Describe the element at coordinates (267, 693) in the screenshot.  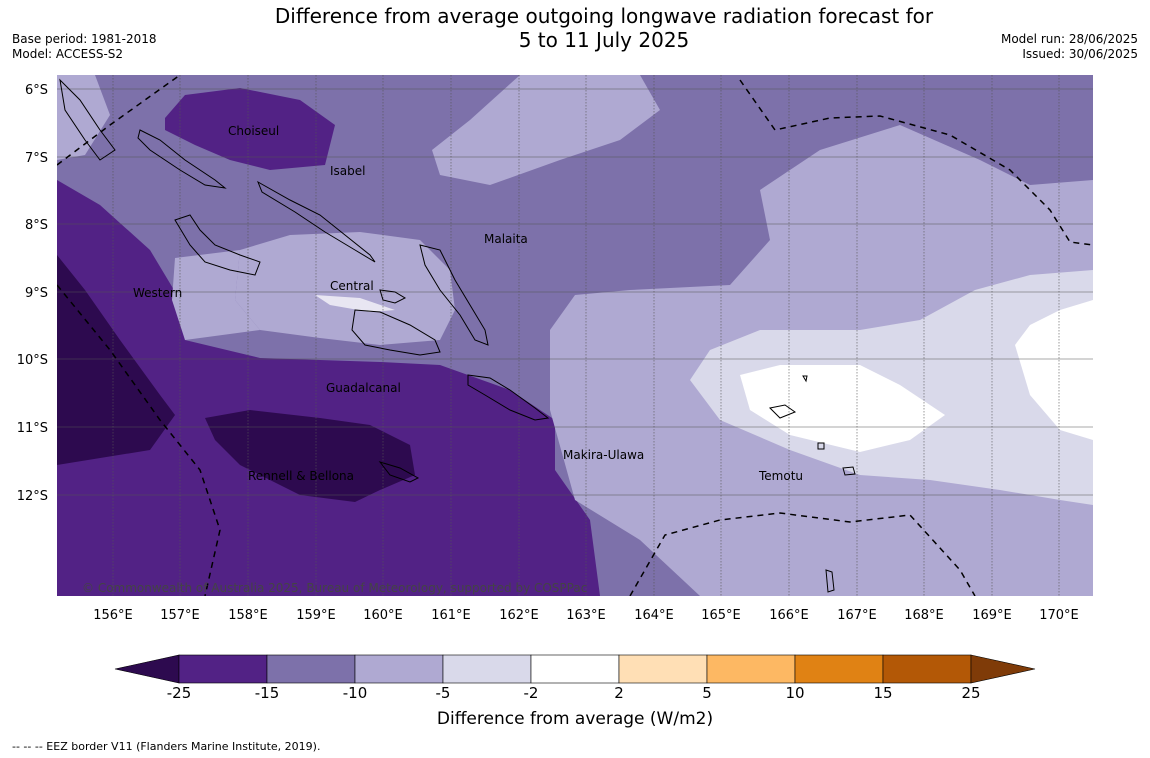
I see `colorbar-tick: -15` at that location.